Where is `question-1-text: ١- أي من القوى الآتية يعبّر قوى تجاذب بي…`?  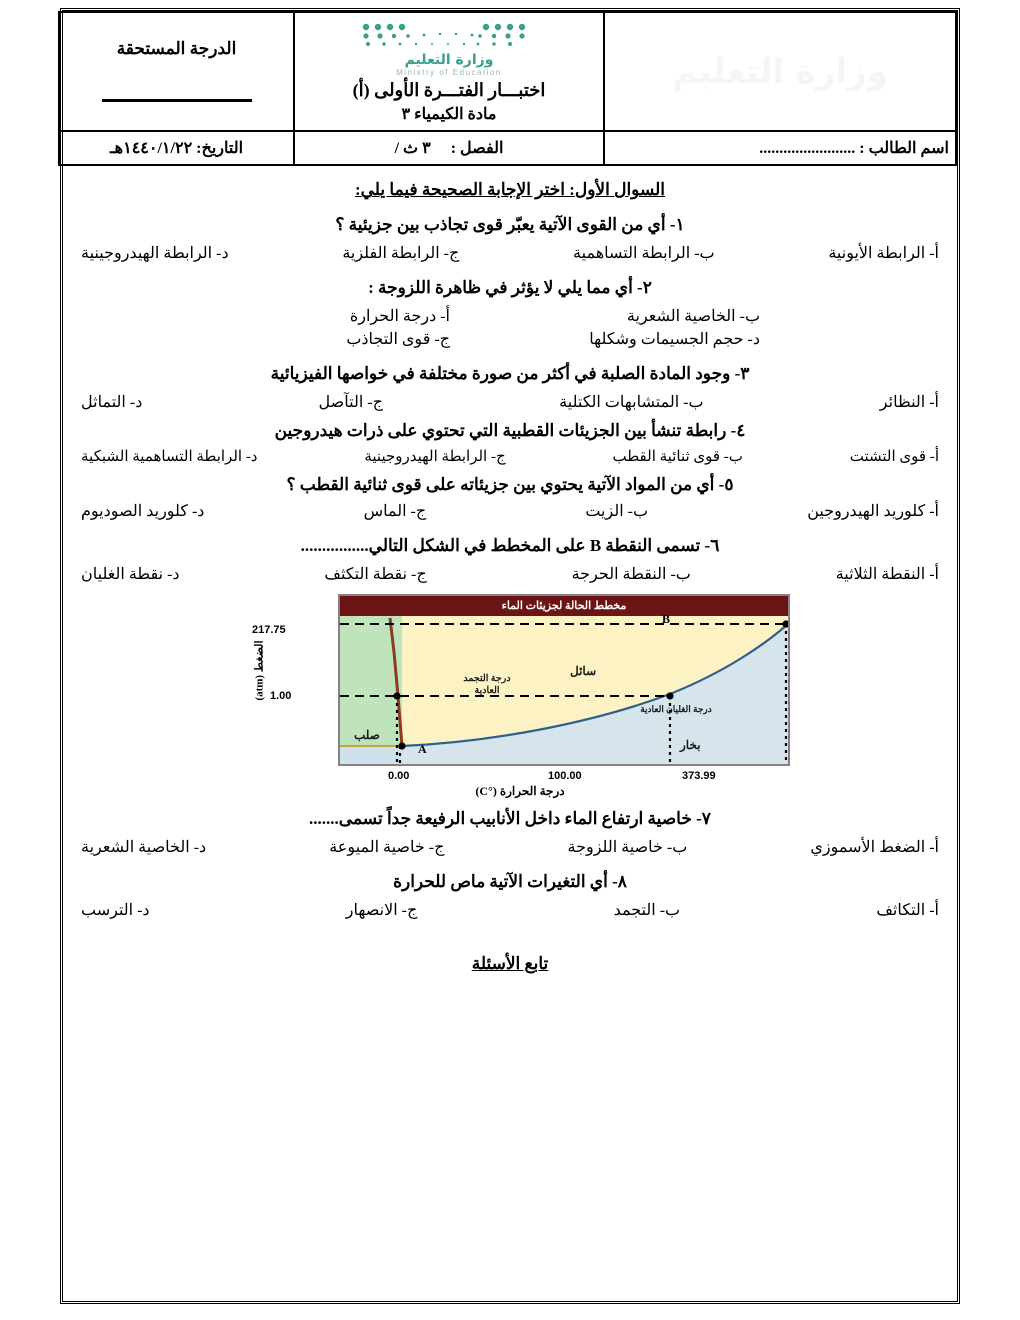
question-1-text: ١- أي من القوى الآتية يعبّر قوى تجاذب بي… is located at coordinates (510, 225).